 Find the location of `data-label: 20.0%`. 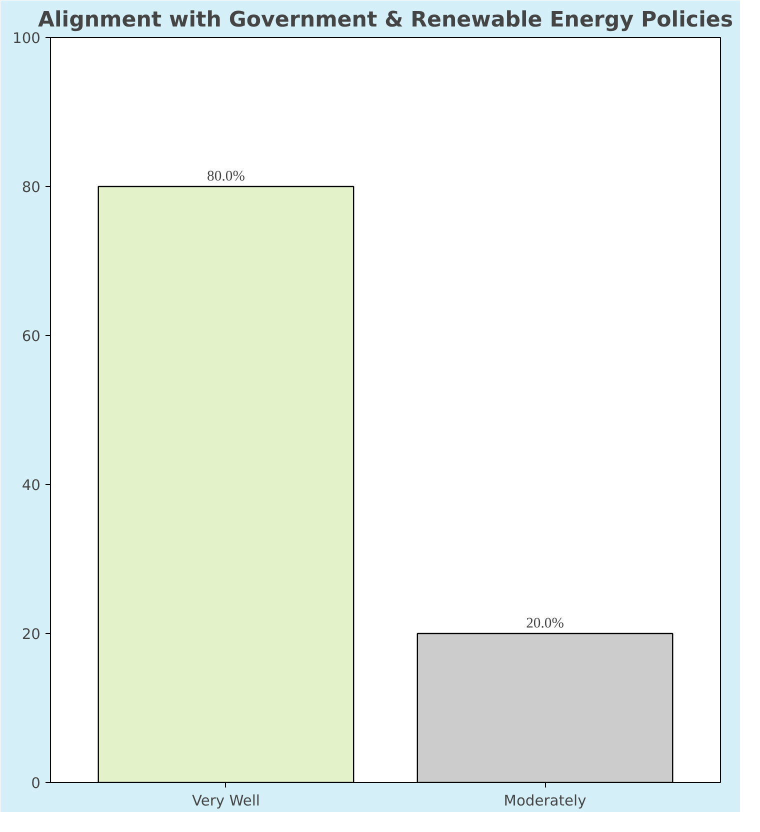

data-label: 20.0% is located at coordinates (545, 624).